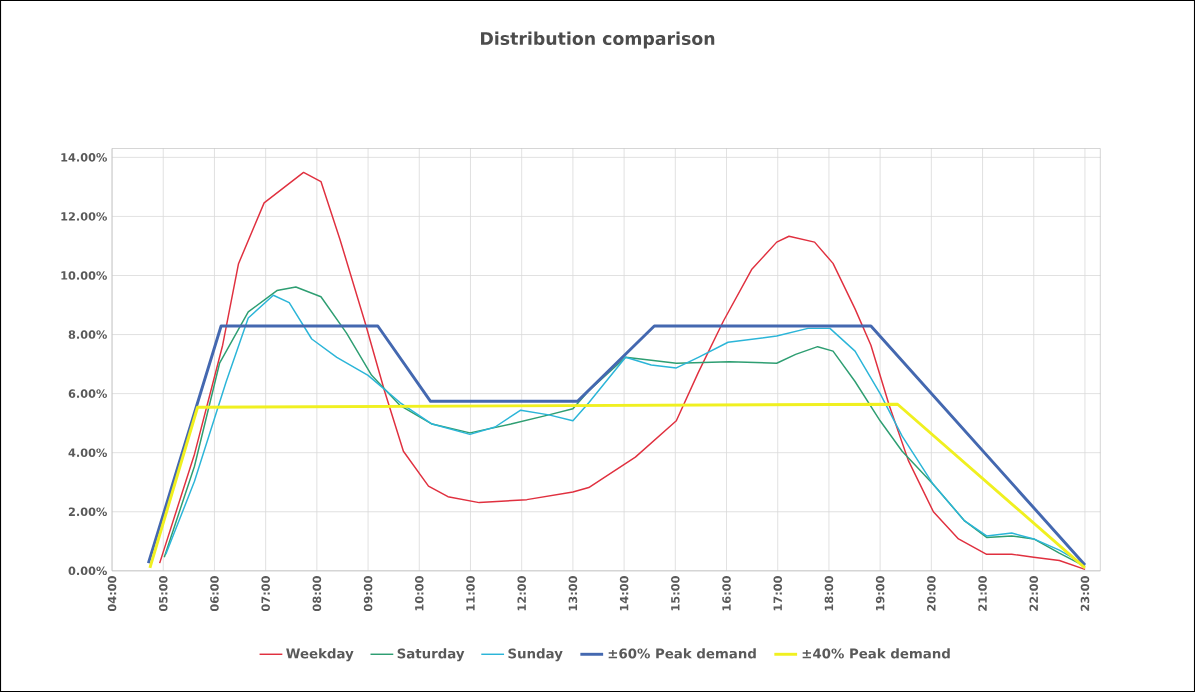 The image size is (1195, 692). What do you see at coordinates (87, 452) in the screenshot?
I see `y-tick-label: 4.00%` at bounding box center [87, 452].